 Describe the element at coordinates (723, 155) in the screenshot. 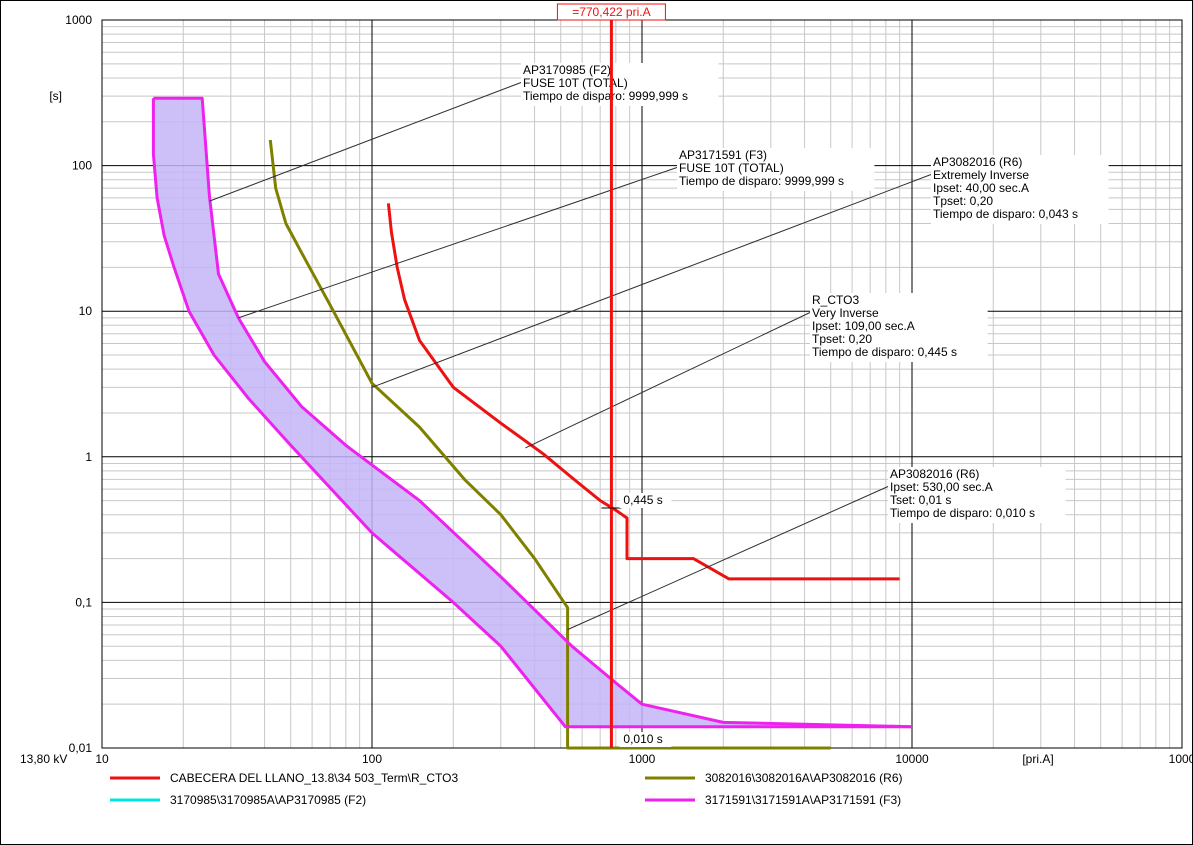

I see `annotation-line: AP3171591 (F3)` at that location.